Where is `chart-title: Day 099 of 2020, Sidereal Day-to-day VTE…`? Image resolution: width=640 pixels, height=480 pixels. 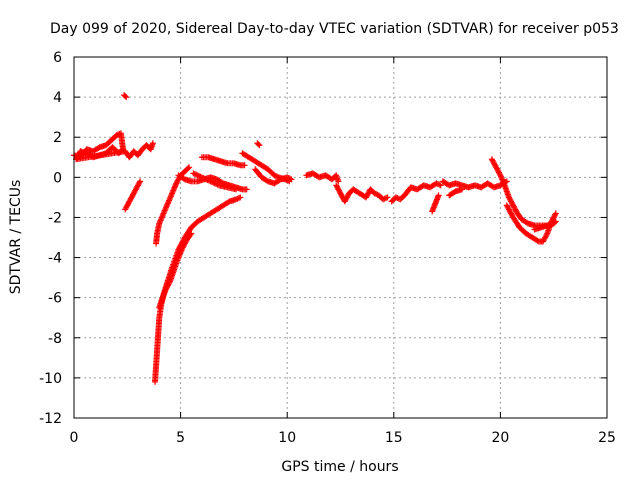
chart-title: Day 099 of 2020, Sidereal Day-to-day VTE… is located at coordinates (334, 29).